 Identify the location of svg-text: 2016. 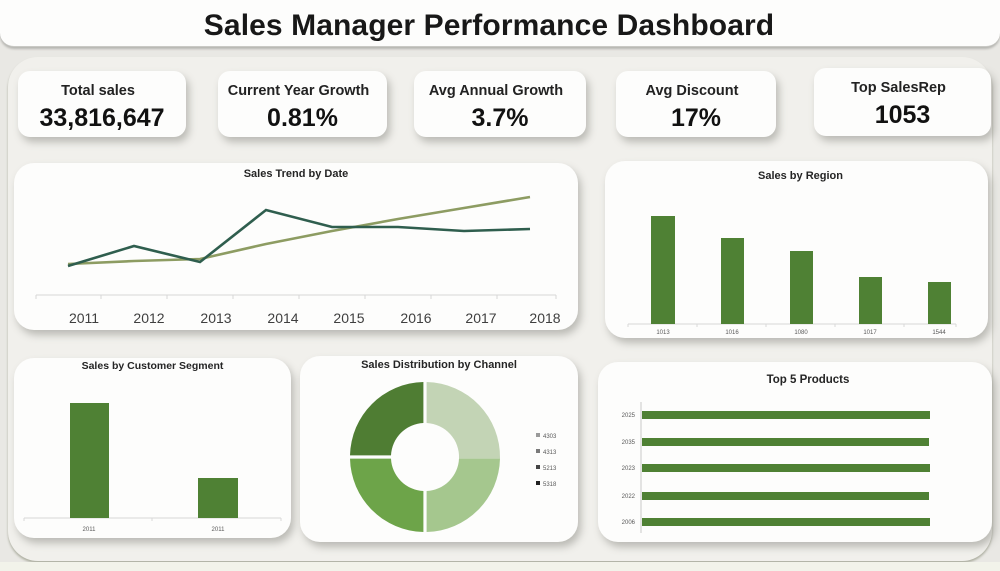
(415, 318).